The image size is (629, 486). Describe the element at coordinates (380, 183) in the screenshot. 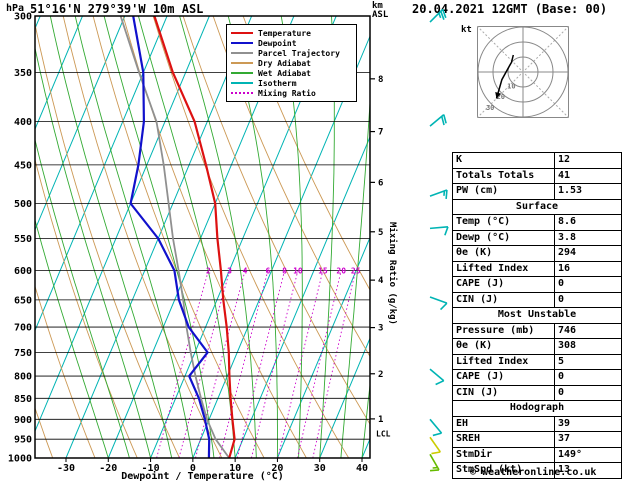

I see `km-tick-label: 6` at that location.